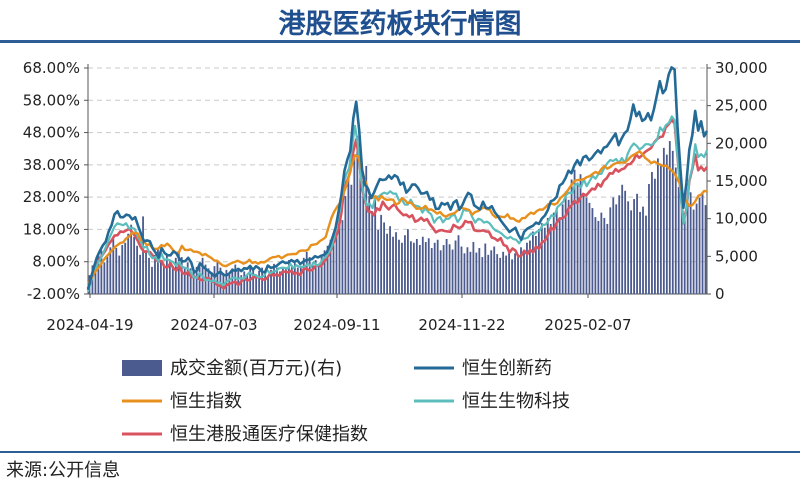 The image size is (800, 487). I want to click on x-tick-label: 2025-02-07, so click(587, 325).